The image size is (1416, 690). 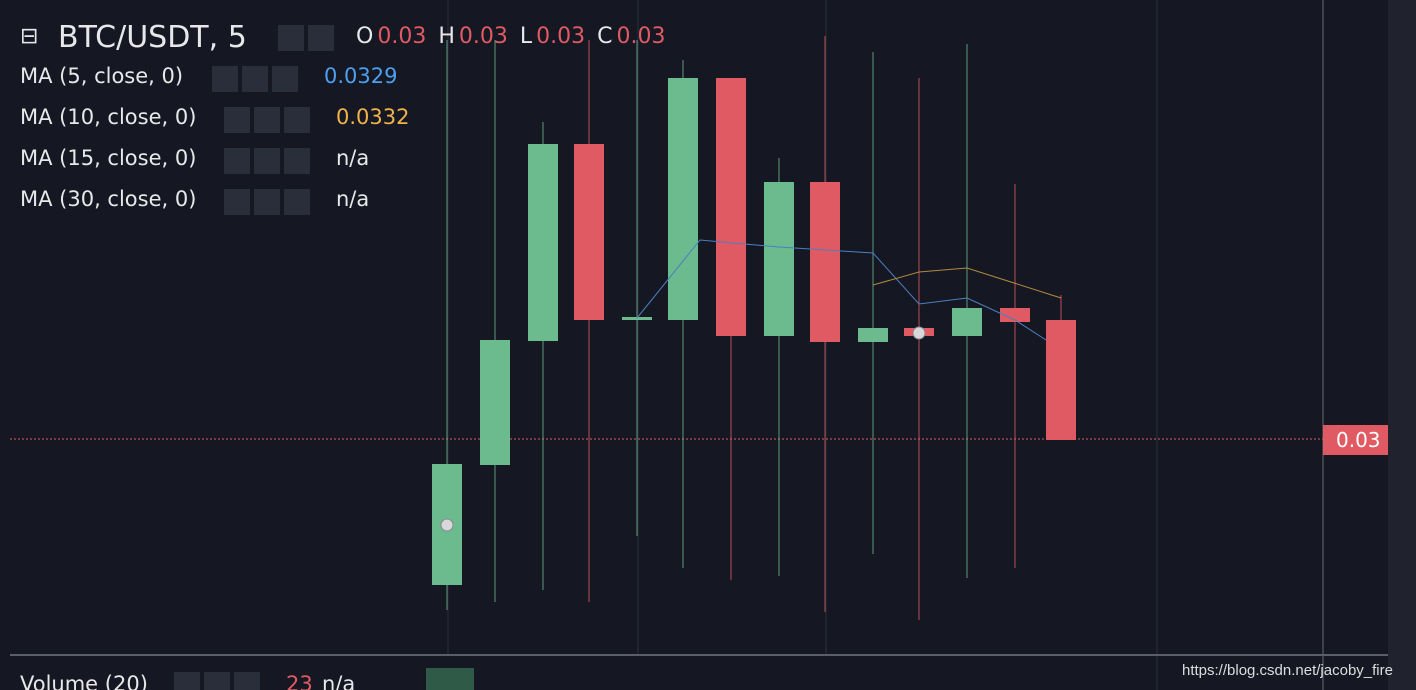 I want to click on collapse-icon: ⊟, so click(x=29, y=36).